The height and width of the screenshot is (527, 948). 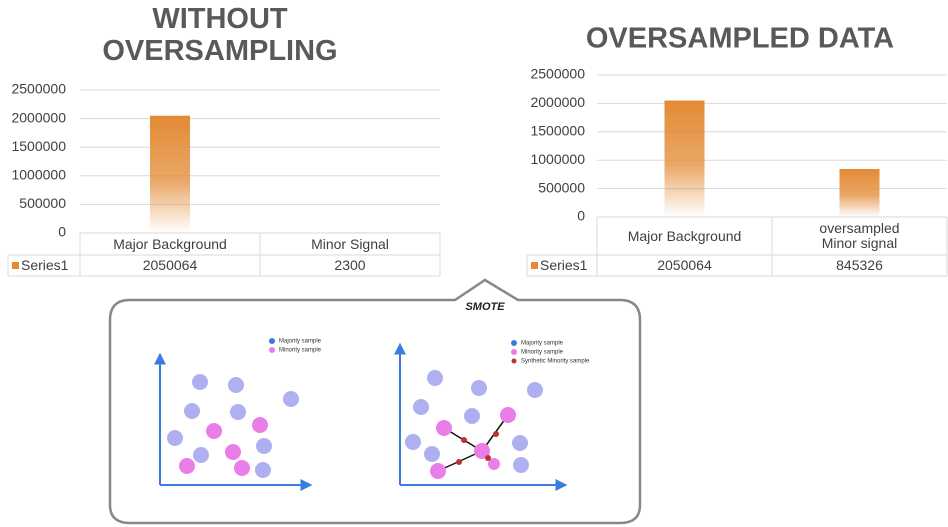 I want to click on table-value: 2300, so click(x=349, y=265).